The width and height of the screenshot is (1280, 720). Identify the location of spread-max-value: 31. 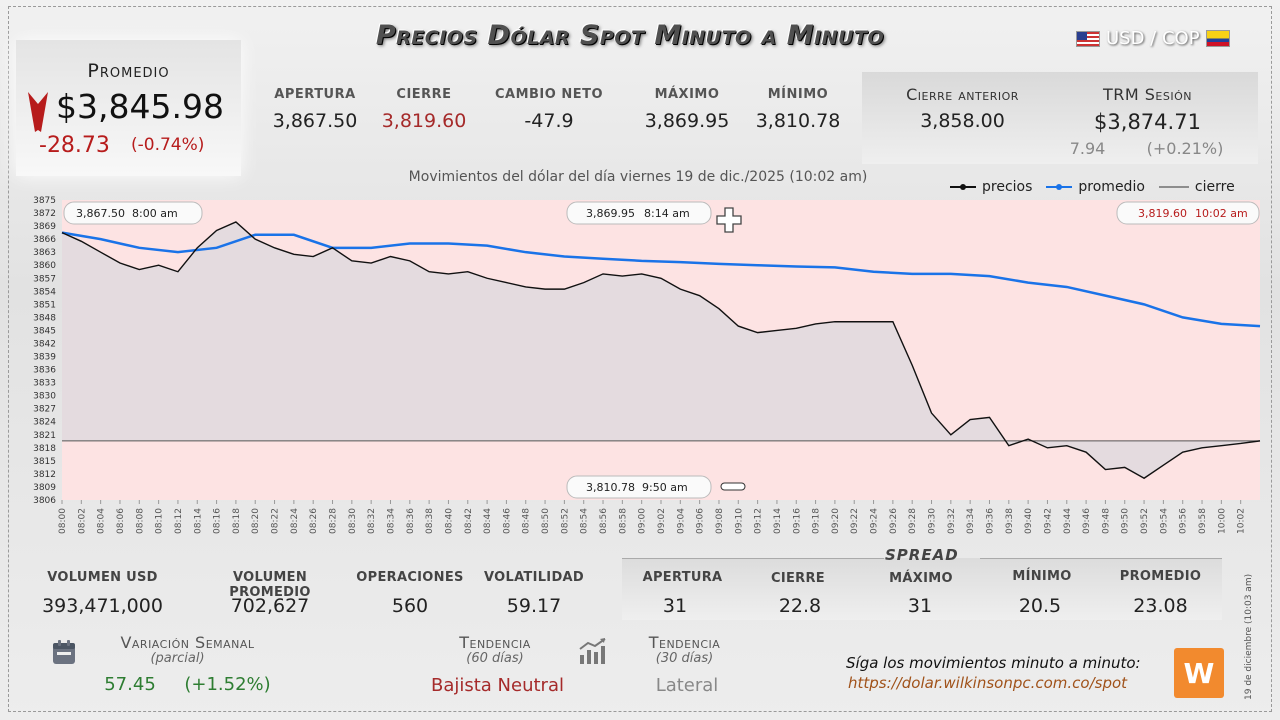
(920, 606).